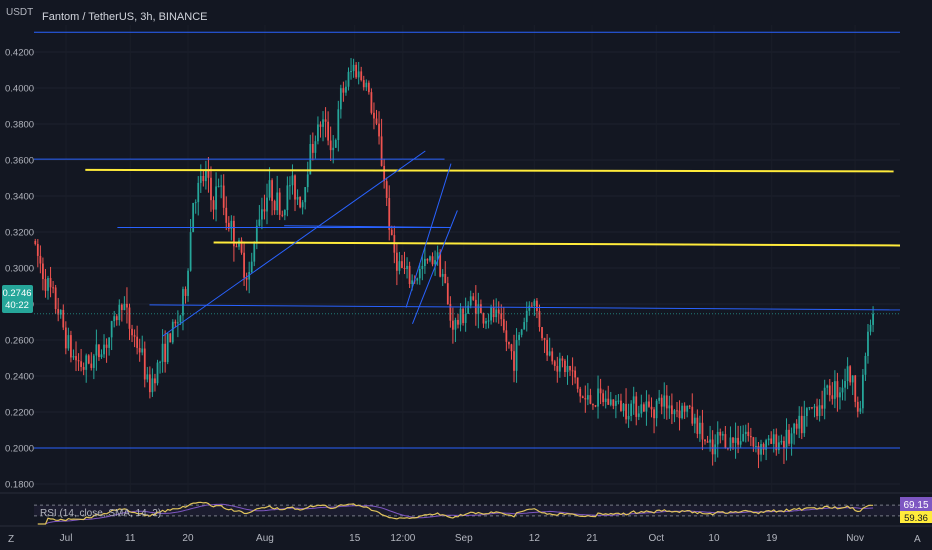 This screenshot has width=932, height=550. Describe the element at coordinates (462, 538) in the screenshot. I see `x-axis: Jul 11 20 Aug 15 12:00 Sep 12 21 Oct 10 19 Nov` at that location.